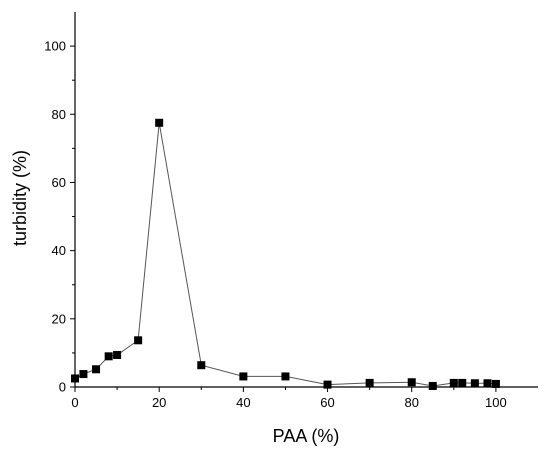 This screenshot has height=455, width=550. What do you see at coordinates (159, 402) in the screenshot?
I see `x-tick-label: 20` at bounding box center [159, 402].